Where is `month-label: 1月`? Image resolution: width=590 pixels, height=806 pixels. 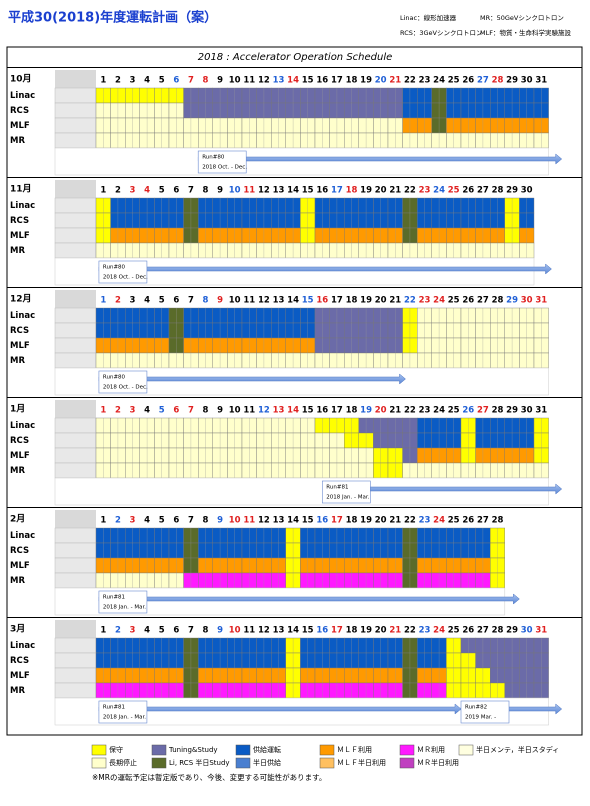
month-label: 1月 is located at coordinates (17, 409).